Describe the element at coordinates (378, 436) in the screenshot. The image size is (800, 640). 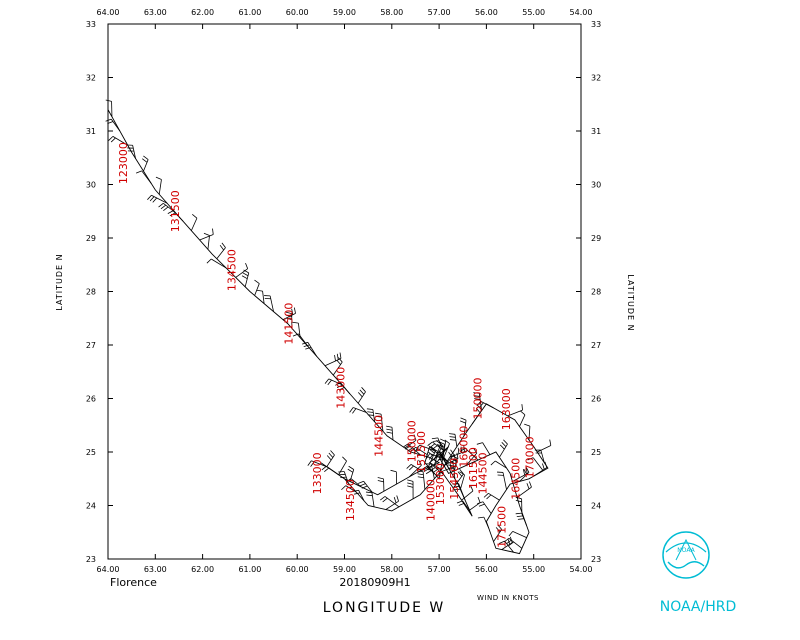
I see `time-label: 144500` at that location.